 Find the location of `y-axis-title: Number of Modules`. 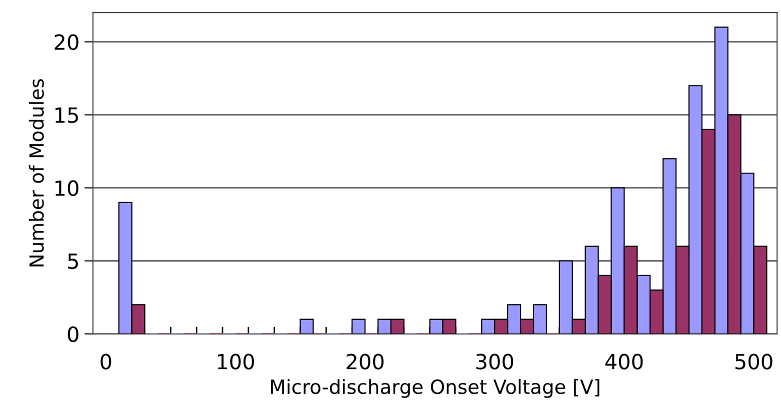

y-axis-title: Number of Modules is located at coordinates (36, 172).